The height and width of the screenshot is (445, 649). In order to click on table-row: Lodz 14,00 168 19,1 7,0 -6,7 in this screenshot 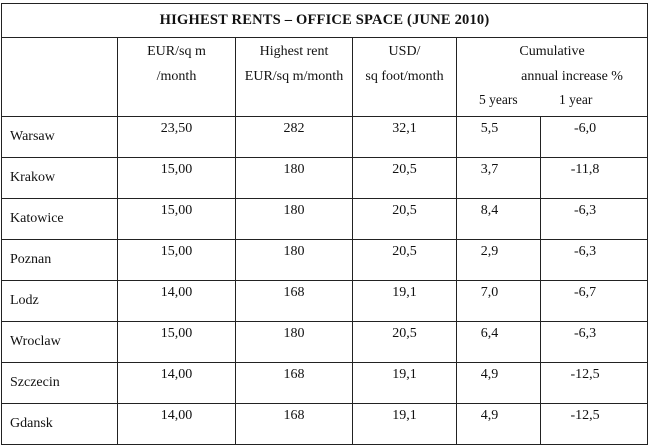, I will do `click(325, 301)`.